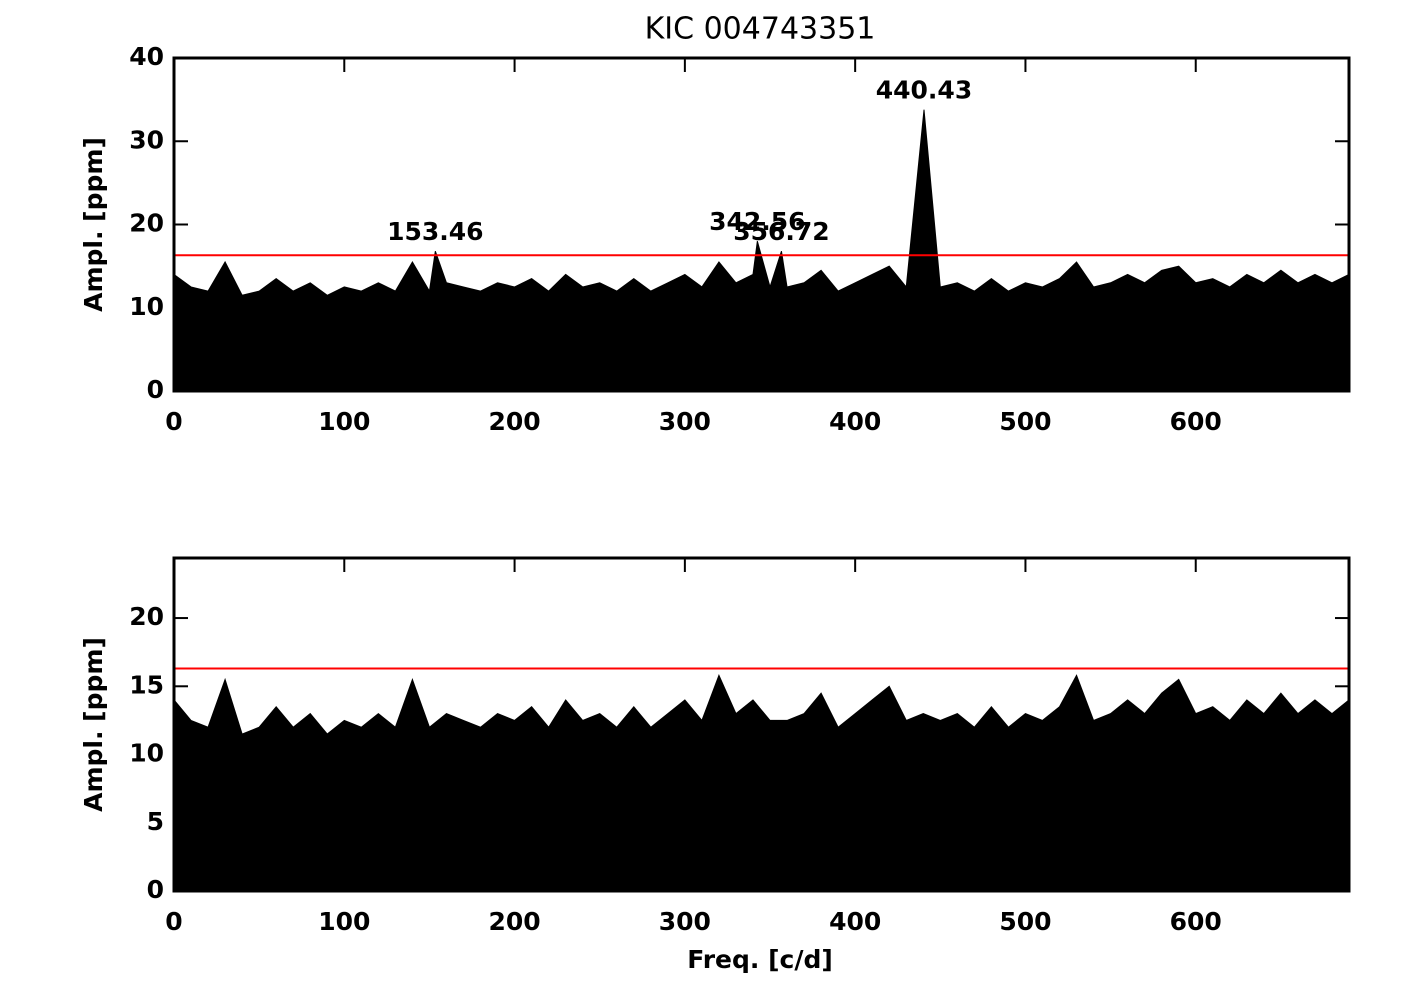  Describe the element at coordinates (146, 56) in the screenshot. I see `y-tick-label: 40` at that location.